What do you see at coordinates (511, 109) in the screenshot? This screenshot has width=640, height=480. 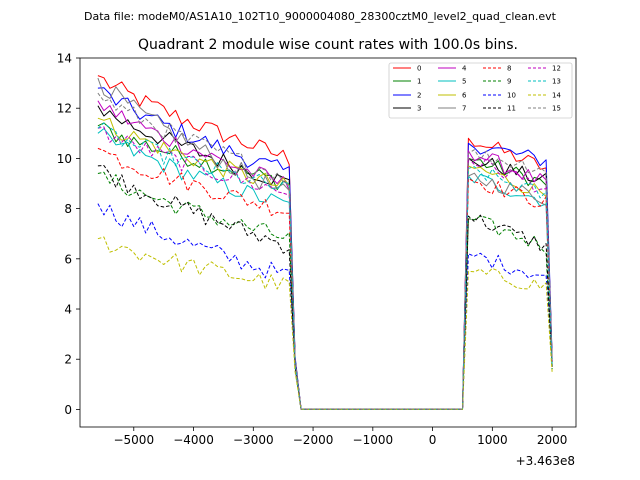 I see `legend-label-11: 11` at bounding box center [511, 109].